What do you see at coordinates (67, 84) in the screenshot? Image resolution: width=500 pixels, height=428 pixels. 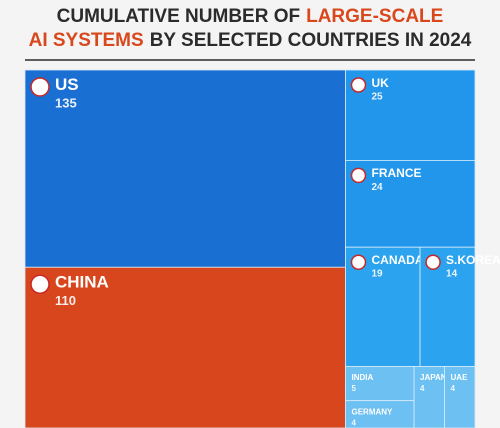 I see `cell-label: US` at bounding box center [67, 84].